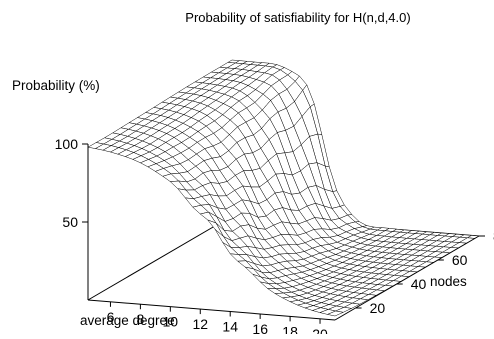  Describe the element at coordinates (211, 310) in the screenshot. I see `x-base-axis` at that location.